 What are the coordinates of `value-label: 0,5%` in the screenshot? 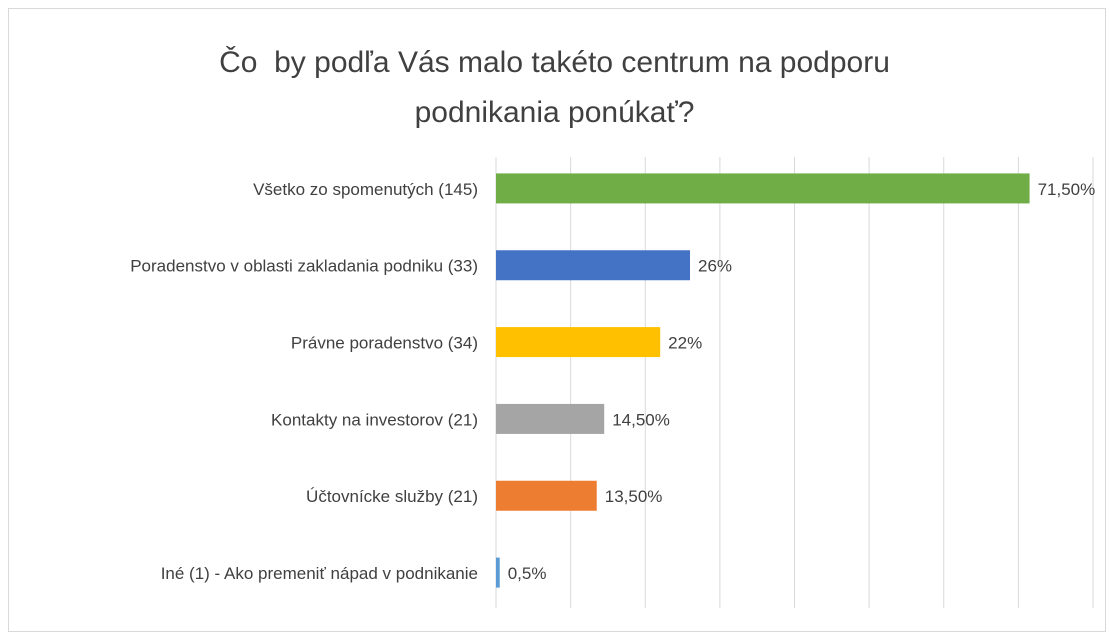 It's located at (527, 573).